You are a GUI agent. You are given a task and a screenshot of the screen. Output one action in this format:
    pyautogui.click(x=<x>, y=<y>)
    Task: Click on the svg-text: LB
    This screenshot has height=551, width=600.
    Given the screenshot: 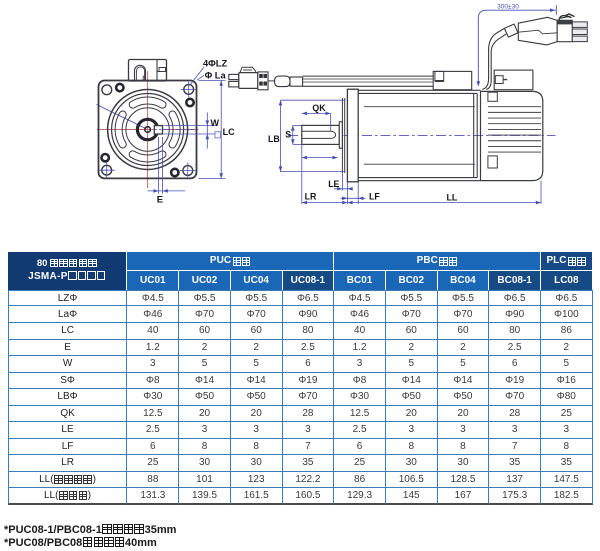 What is the action you would take?
    pyautogui.click(x=274, y=139)
    